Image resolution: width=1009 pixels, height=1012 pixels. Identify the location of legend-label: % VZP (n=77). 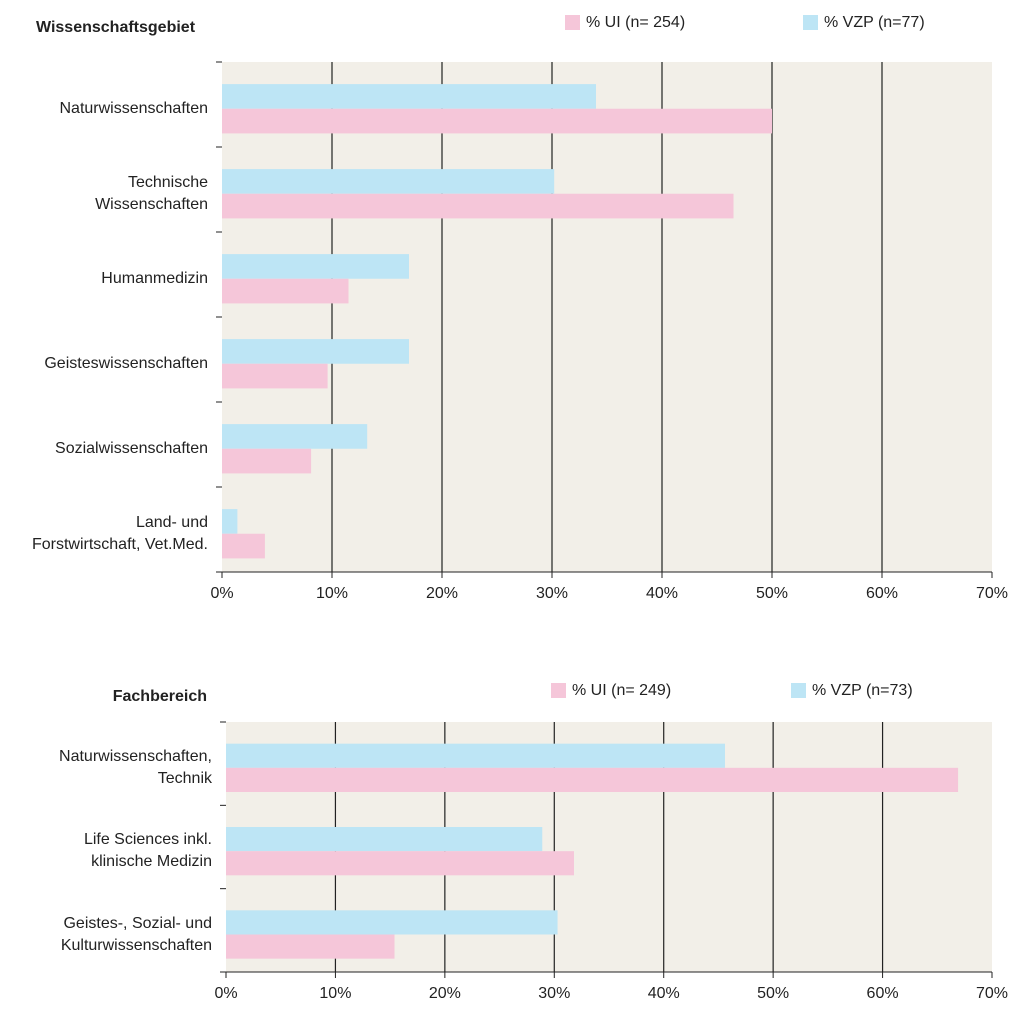
(874, 22).